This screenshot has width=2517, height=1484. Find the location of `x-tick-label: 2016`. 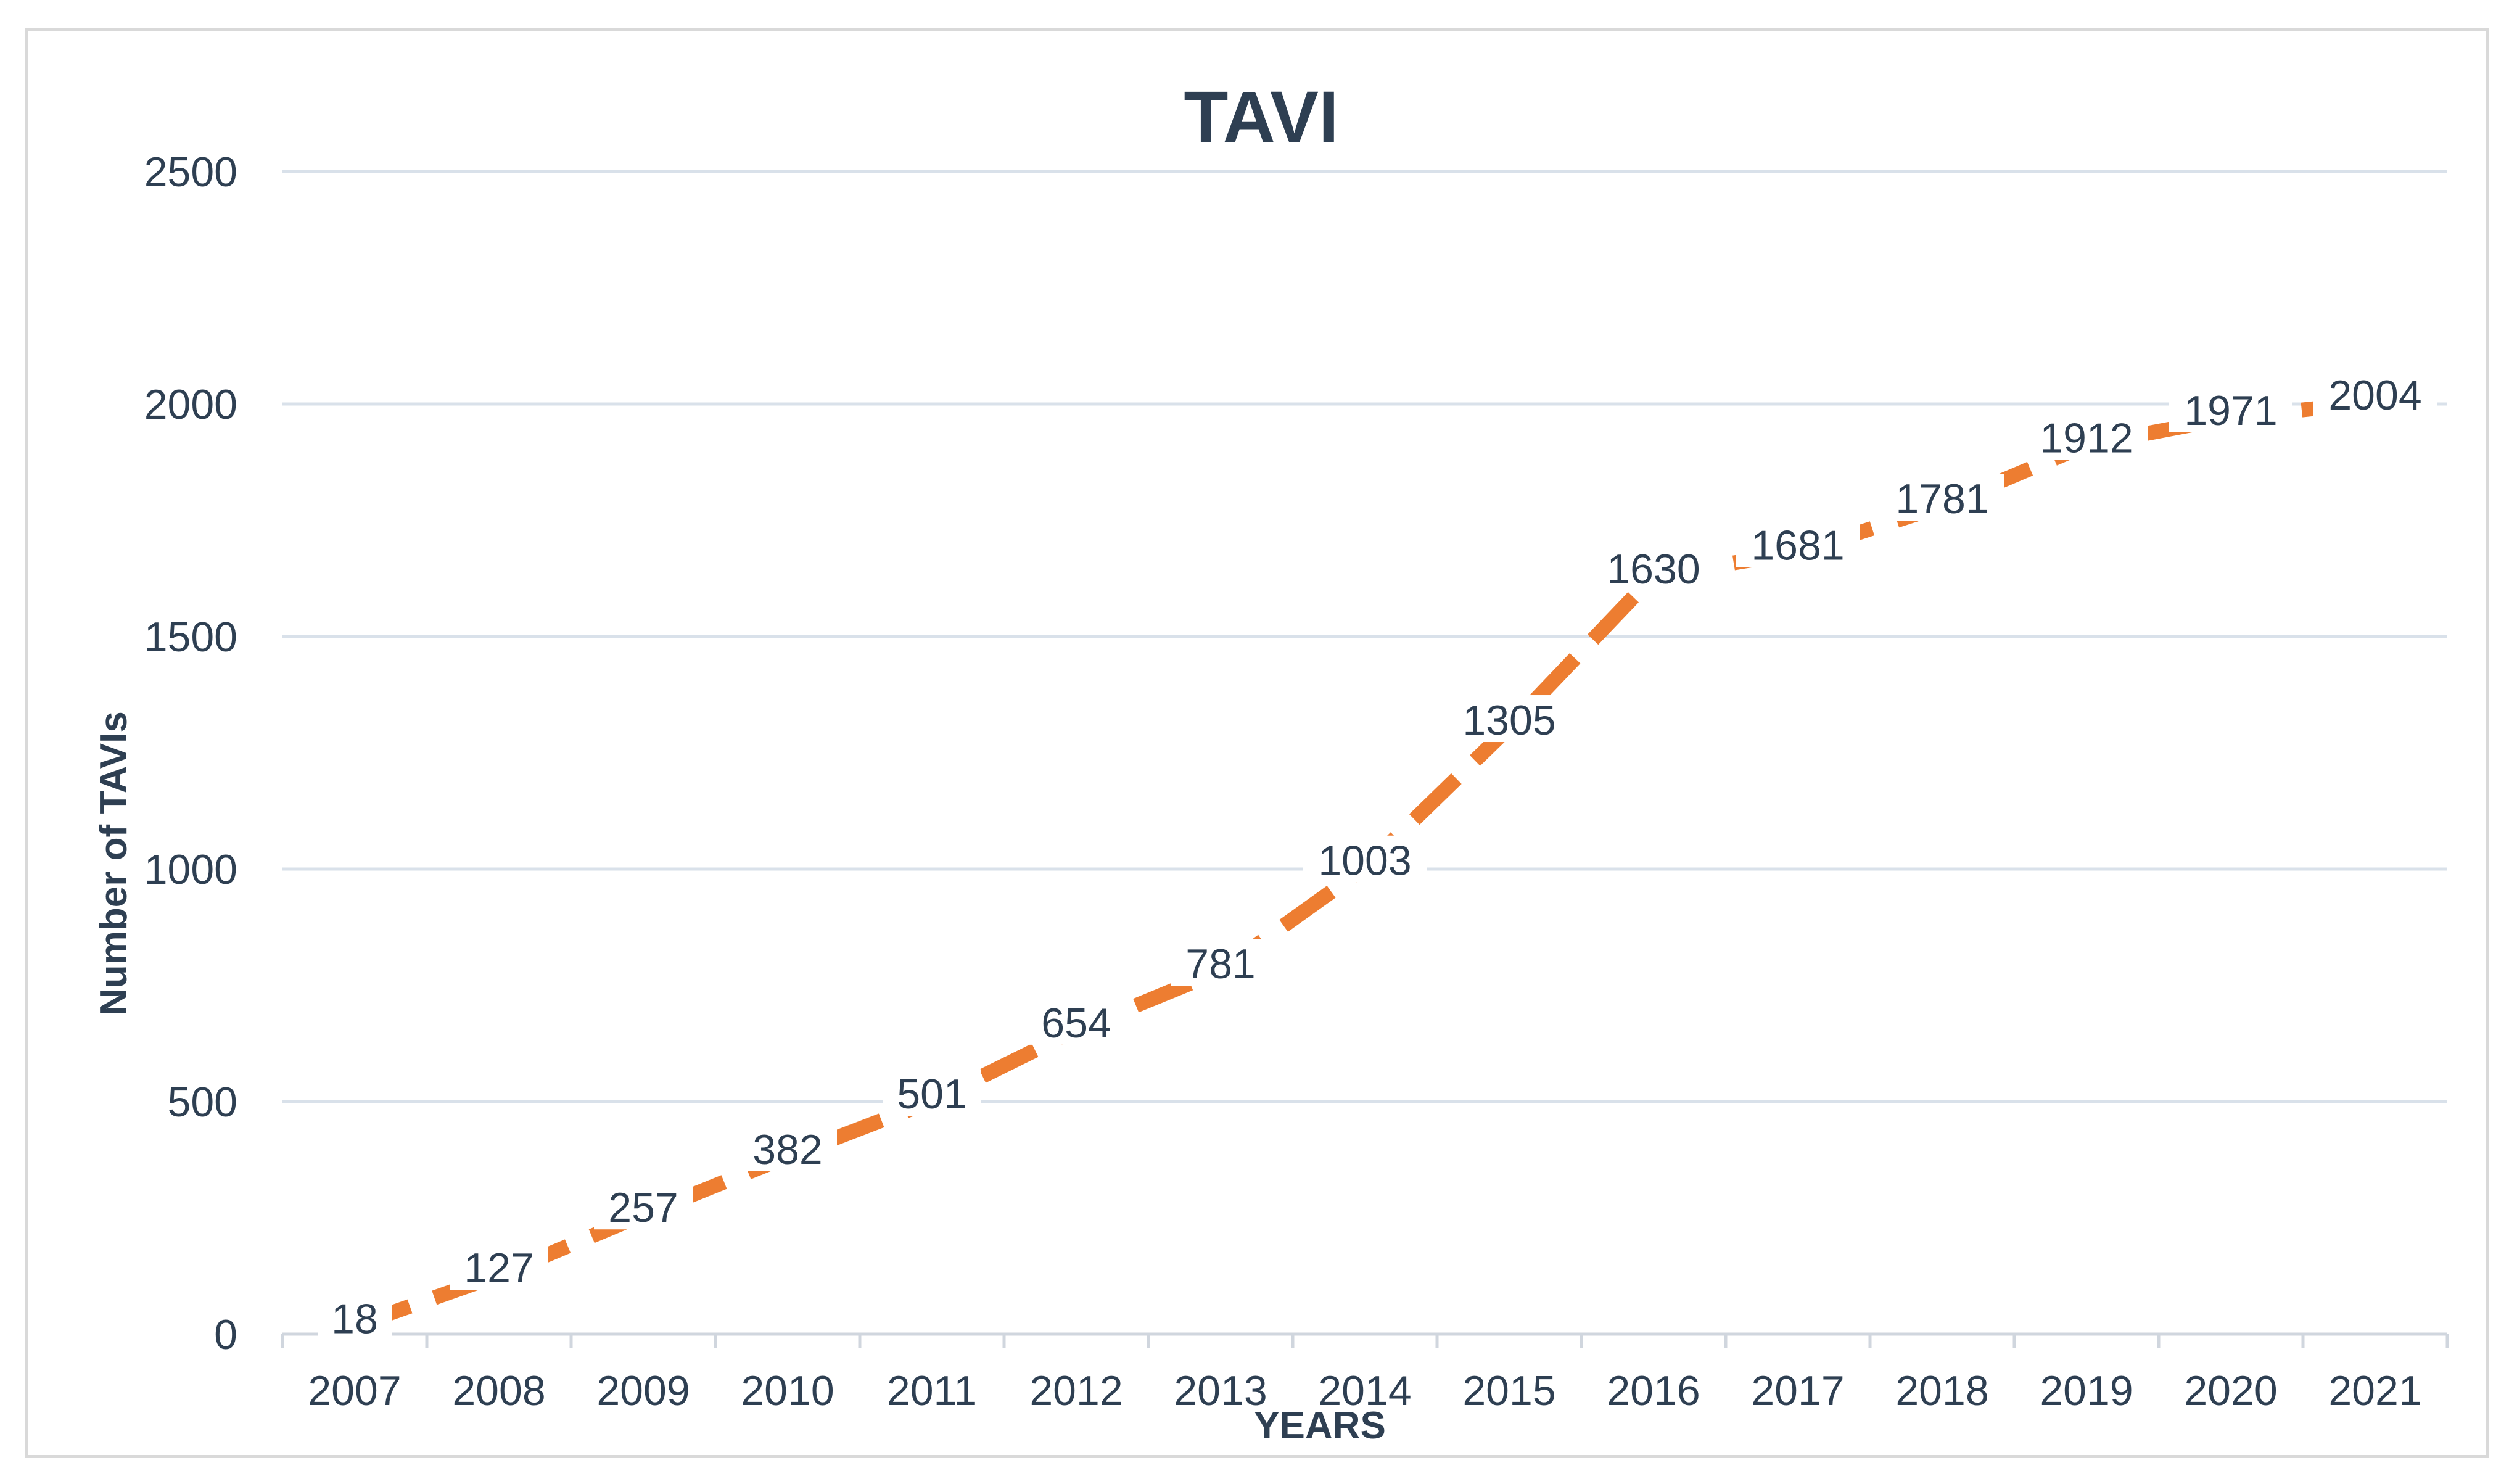

x-tick-label: 2016 is located at coordinates (1653, 1390).